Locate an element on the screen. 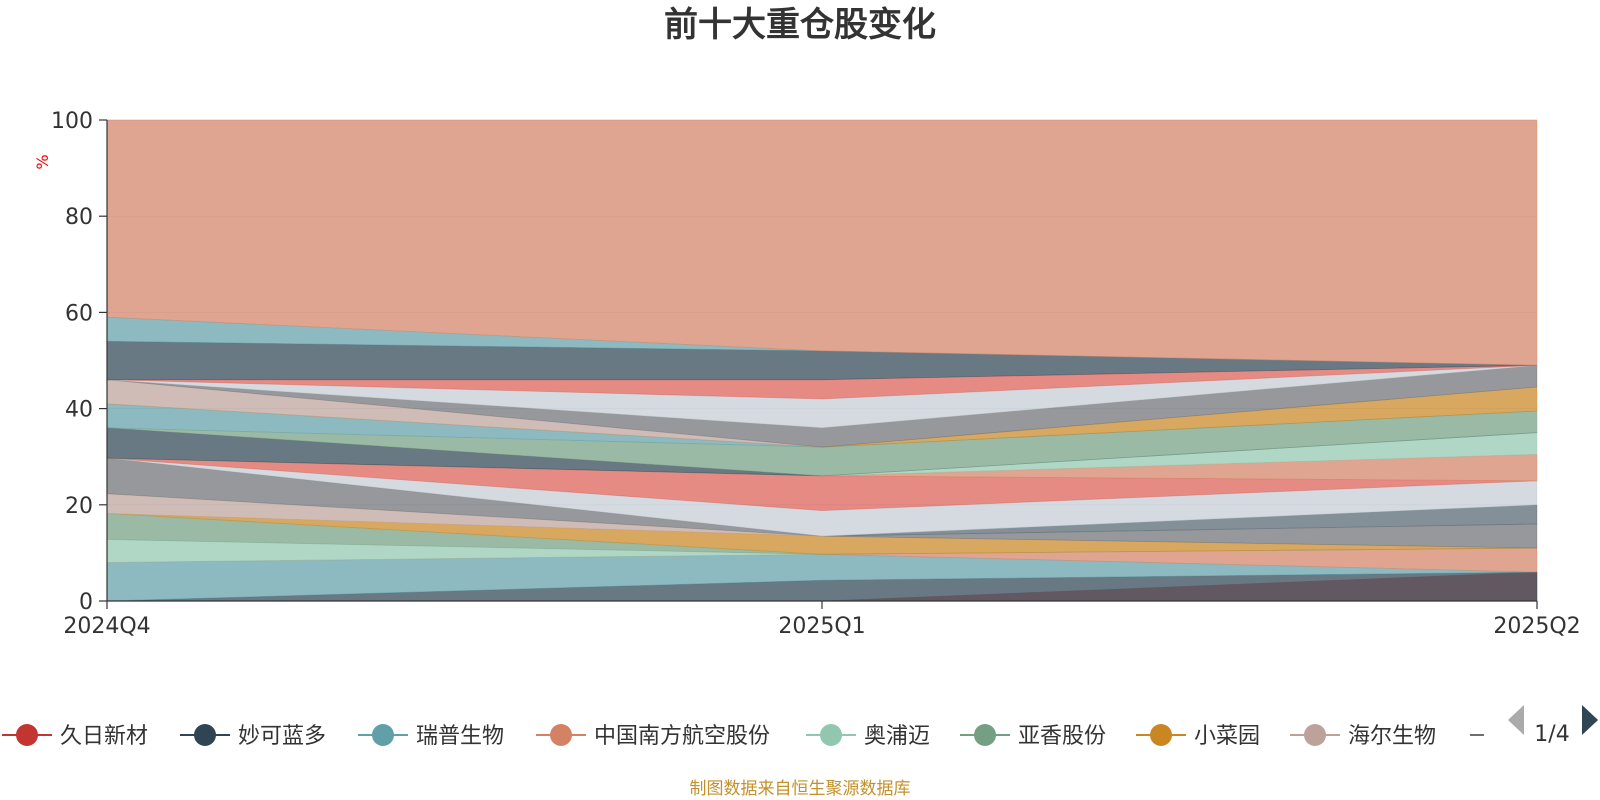 Image resolution: width=1600 pixels, height=800 pixels. x-tick-label: 2025Q1 is located at coordinates (821, 626).